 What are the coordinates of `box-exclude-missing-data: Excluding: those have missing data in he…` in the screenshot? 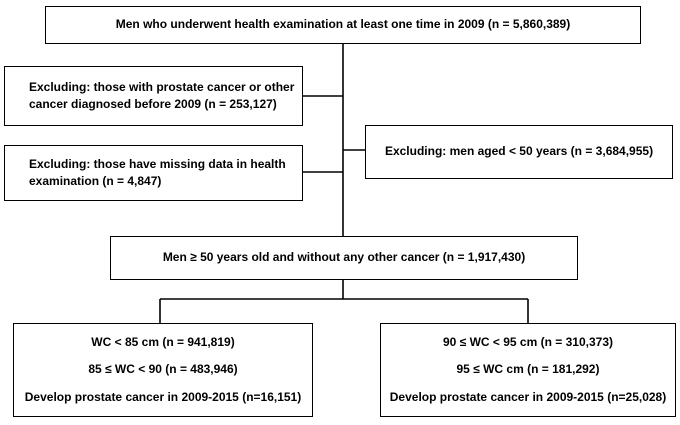 It's located at (153, 173).